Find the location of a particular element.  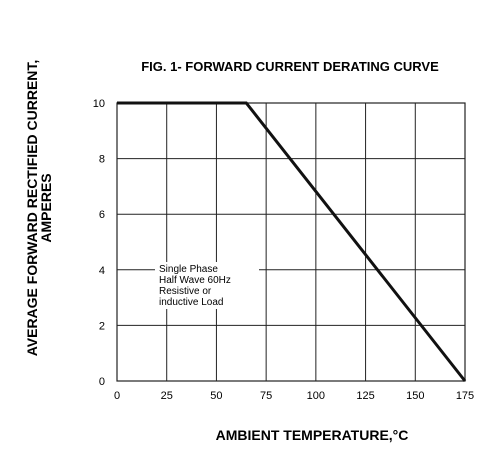

annotation-line-4: inductive Load is located at coordinates (191, 302).